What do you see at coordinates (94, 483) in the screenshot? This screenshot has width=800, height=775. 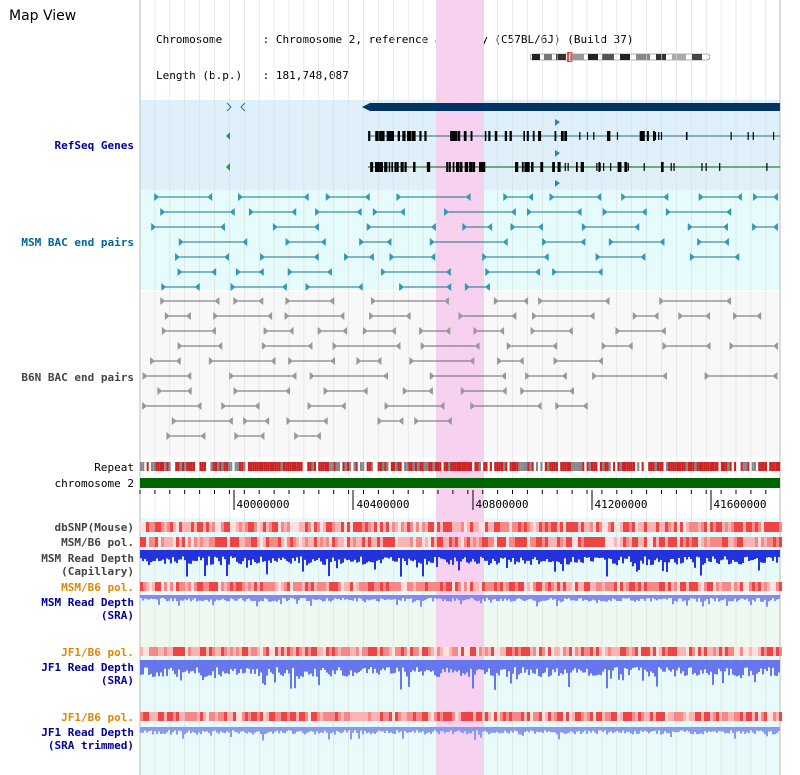 I see `track-label-chromosome: chromosome 2` at bounding box center [94, 483].